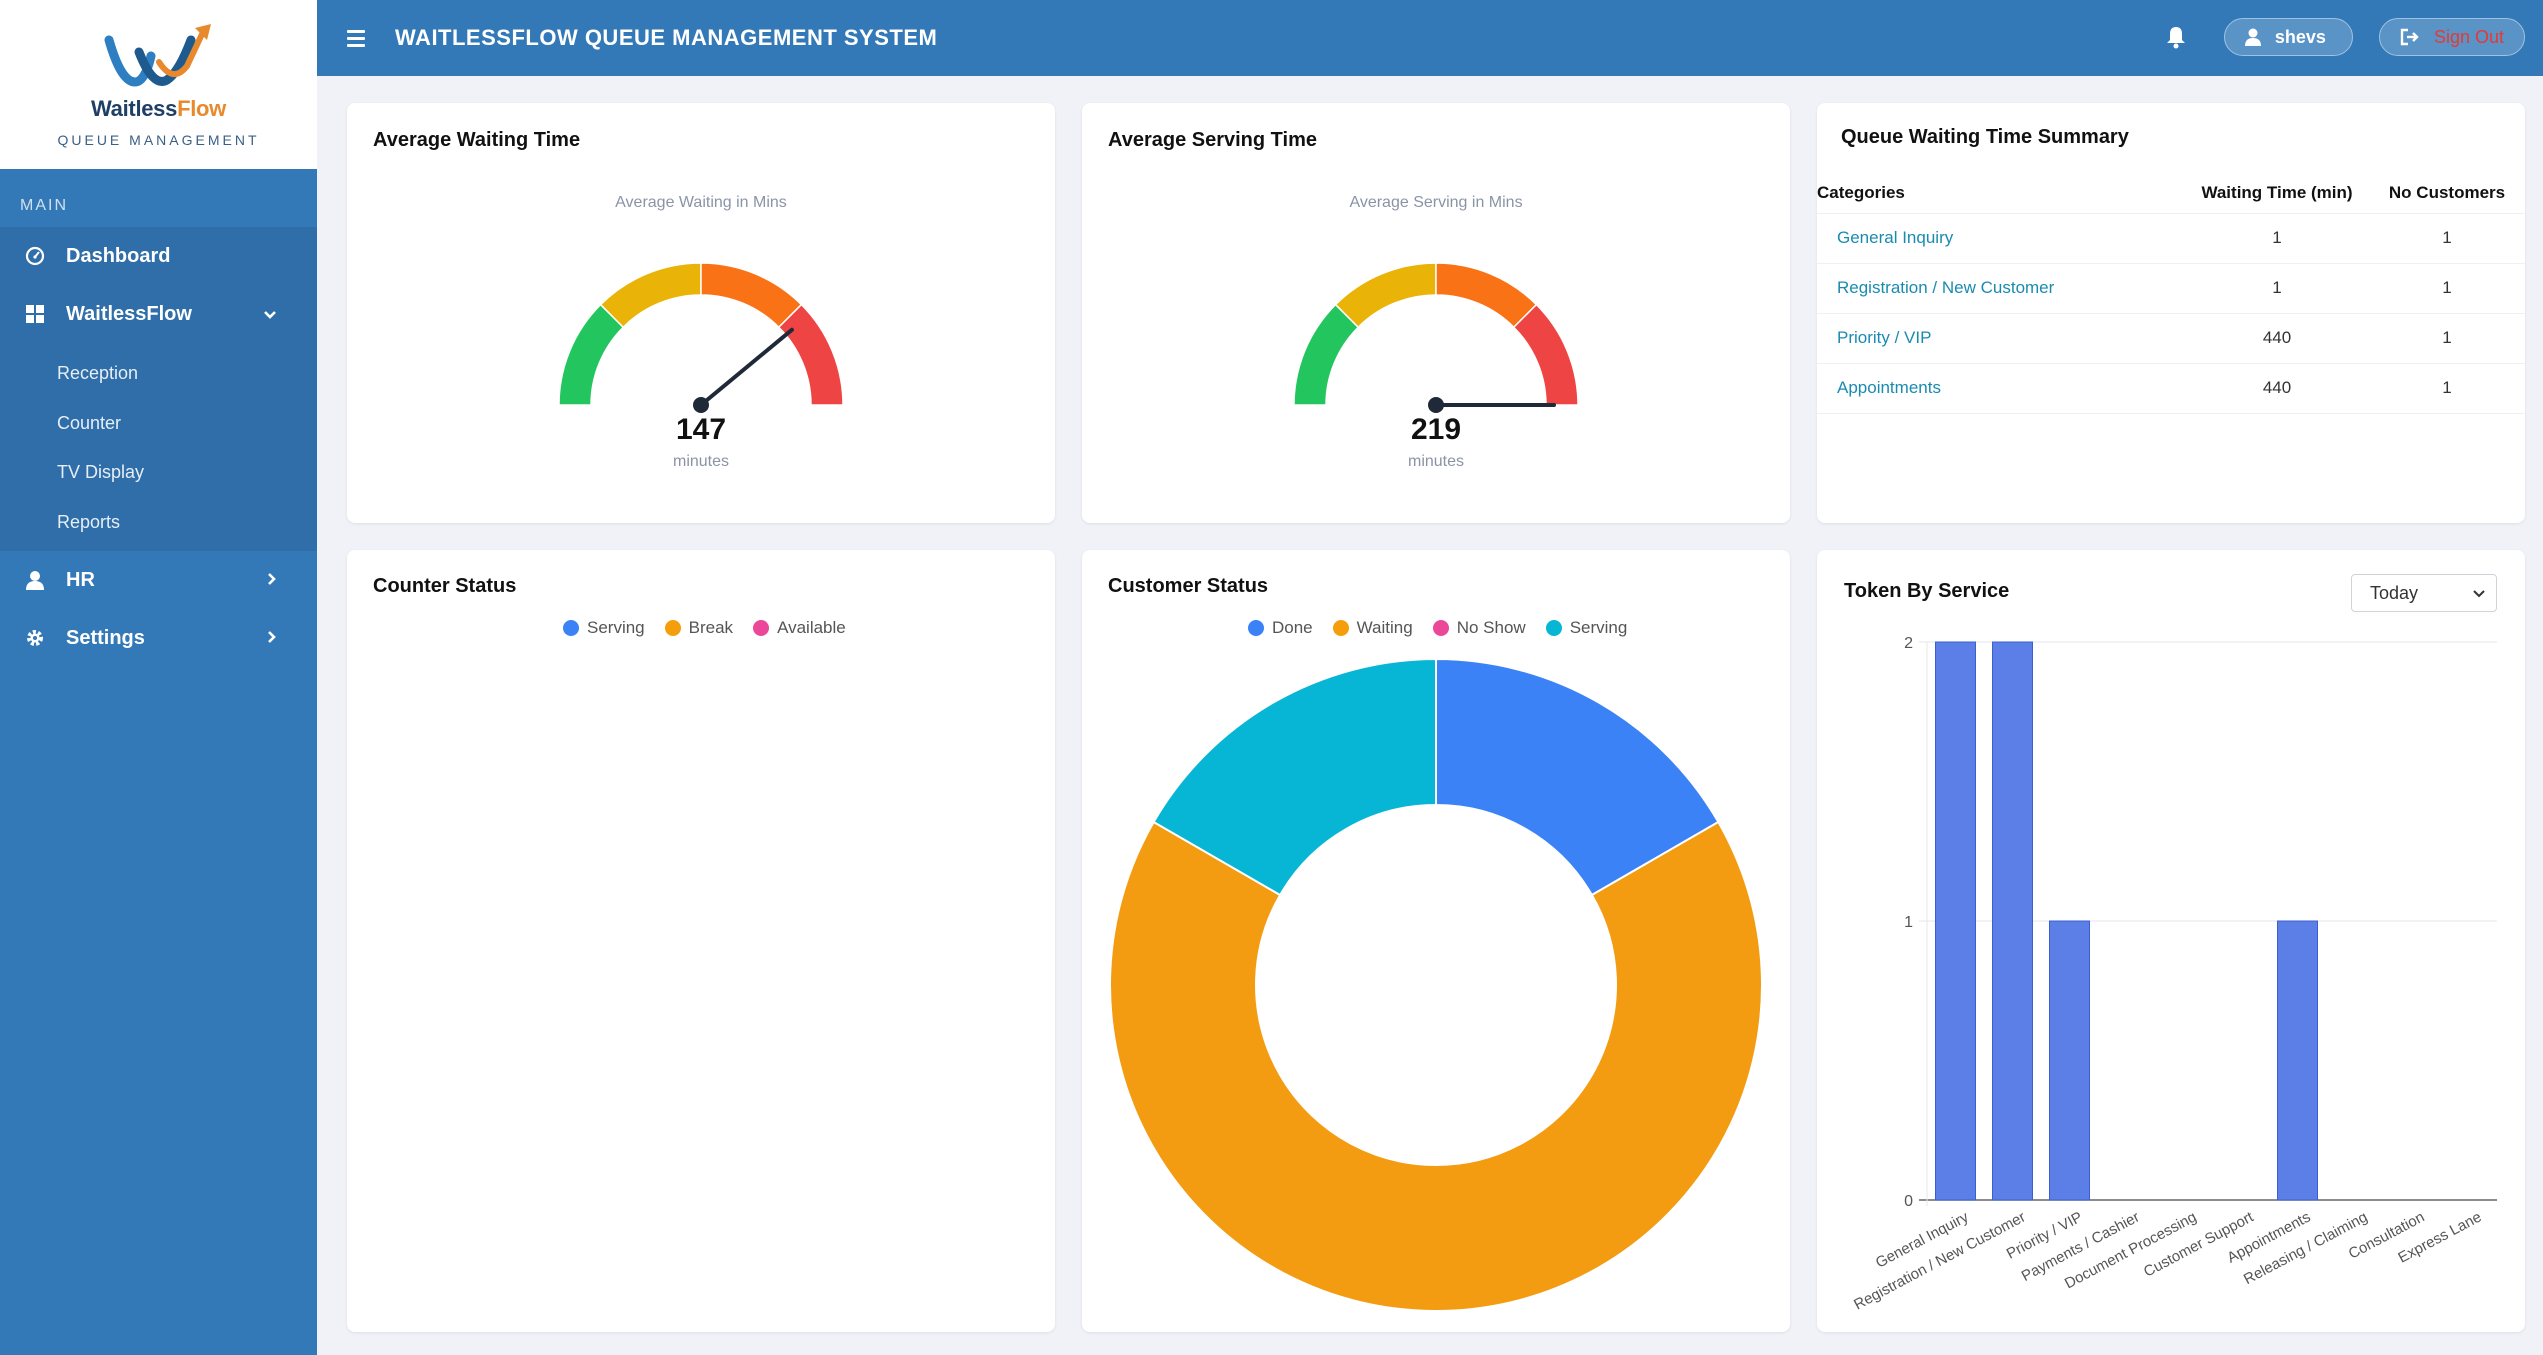 This screenshot has width=2543, height=1355. I want to click on date-filter-value: Today, so click(2394, 592).